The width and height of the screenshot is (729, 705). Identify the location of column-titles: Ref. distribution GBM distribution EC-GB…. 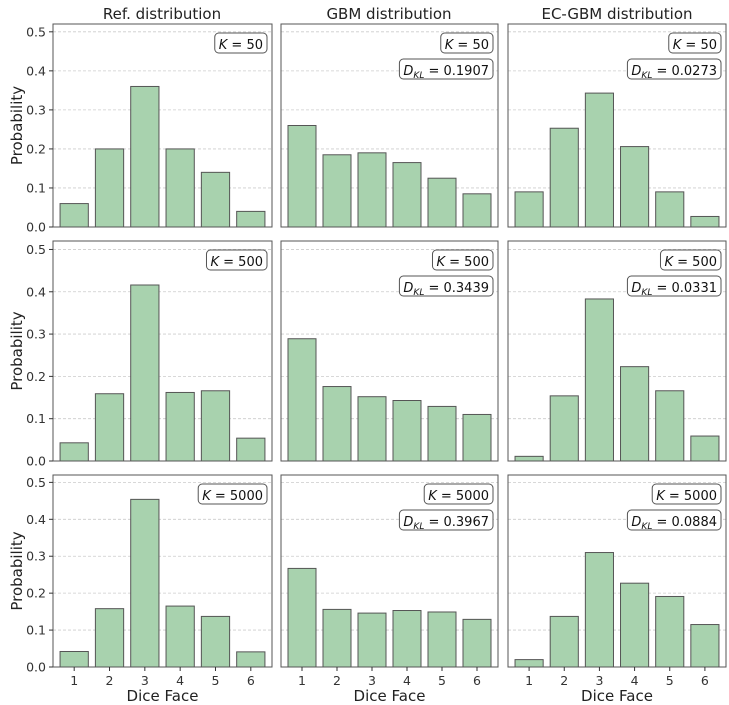
(398, 14).